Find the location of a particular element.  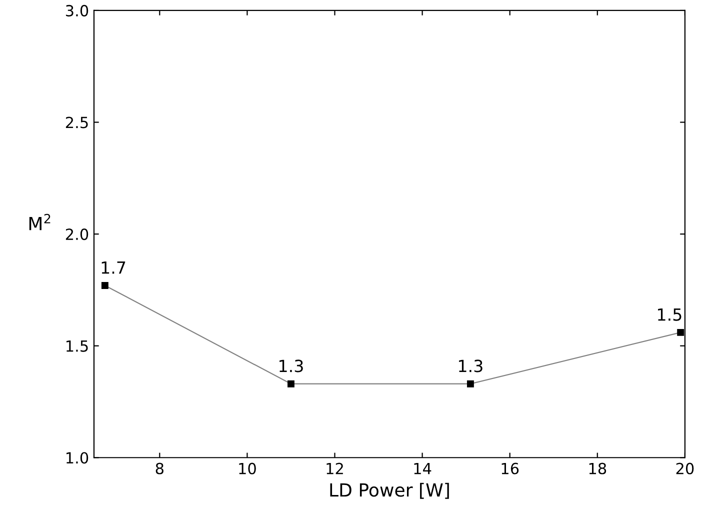

x-tick-label: 10 is located at coordinates (247, 468).